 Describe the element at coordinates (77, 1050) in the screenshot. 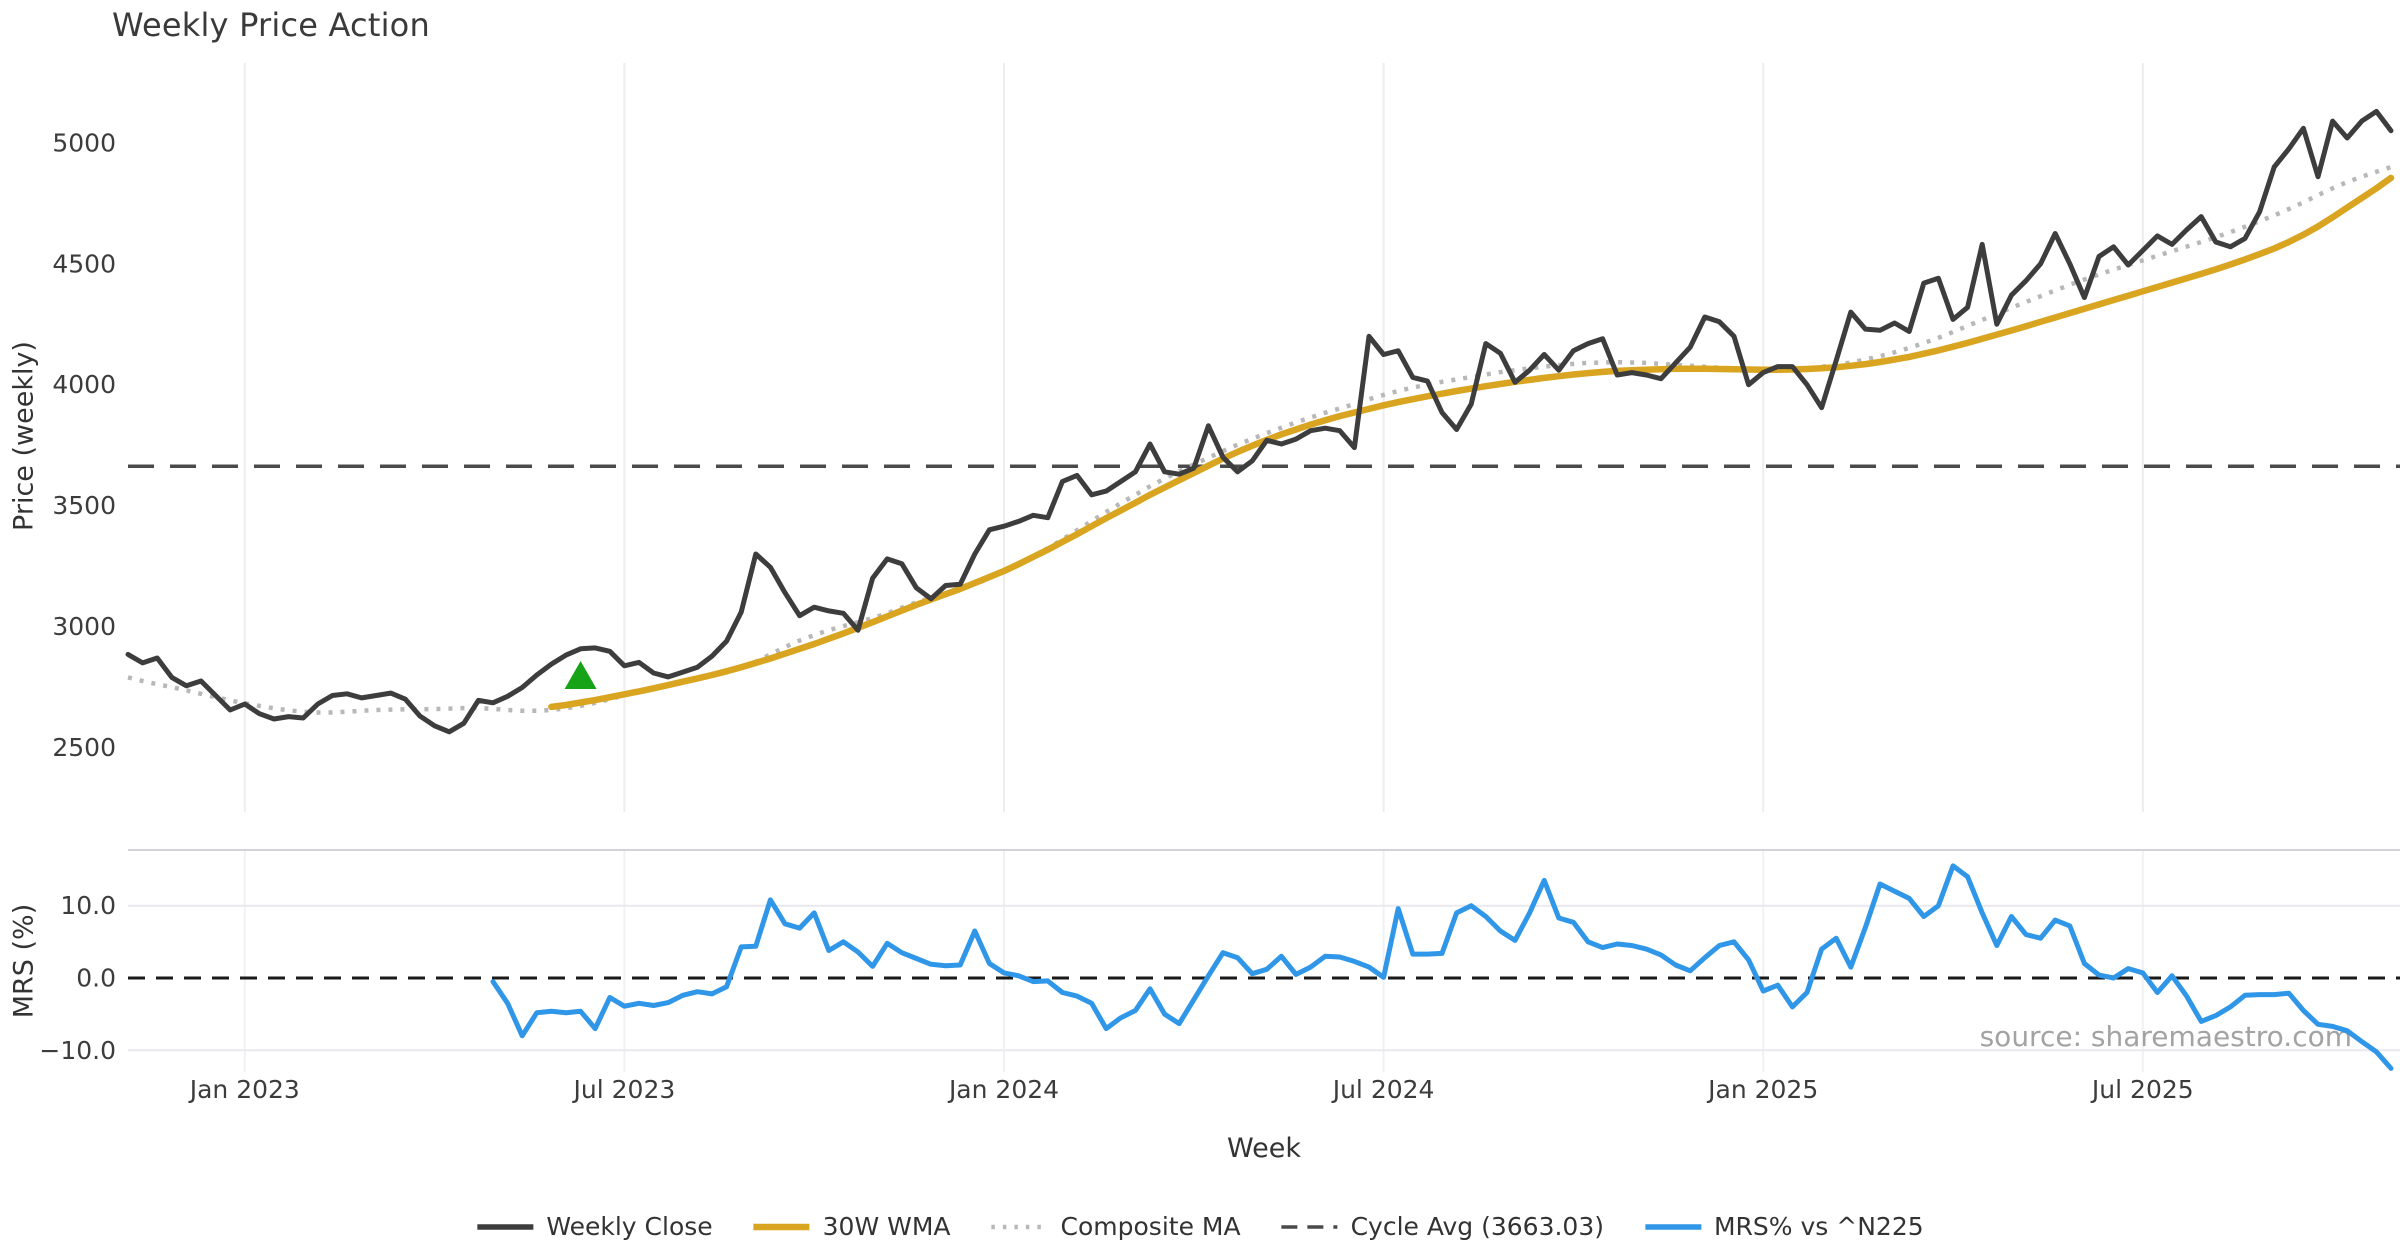

I see `mrs-y-tick-label: −10.0` at that location.